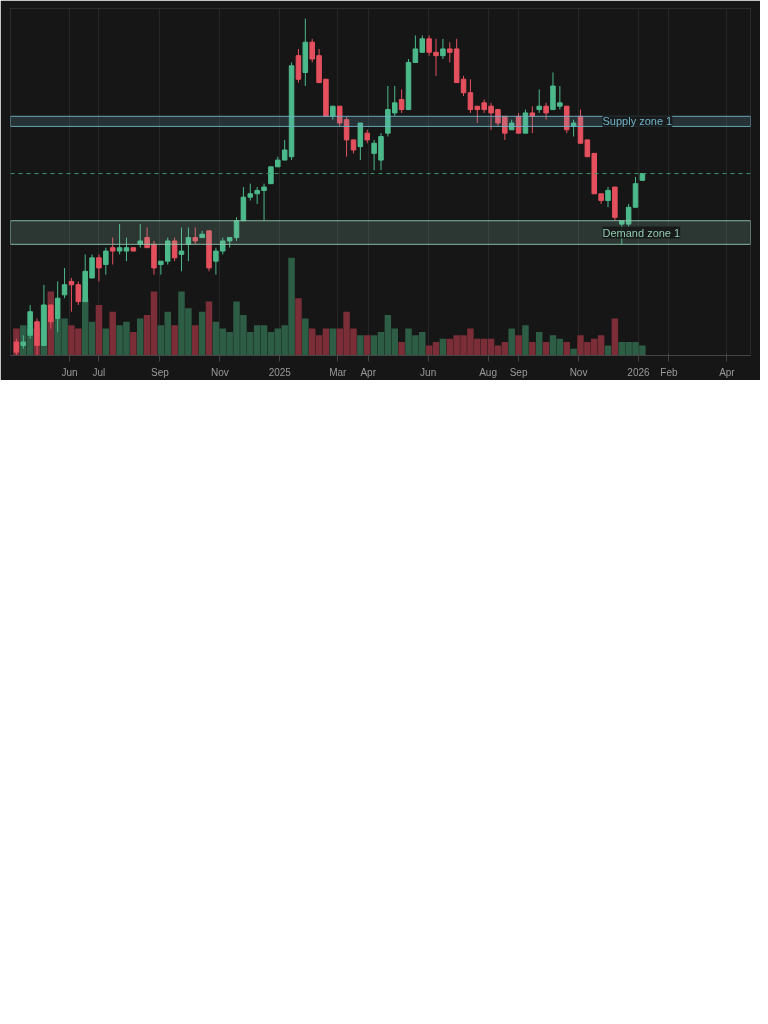 The image size is (768, 1024). What do you see at coordinates (639, 372) in the screenshot?
I see `x-tick-label: 2026` at bounding box center [639, 372].